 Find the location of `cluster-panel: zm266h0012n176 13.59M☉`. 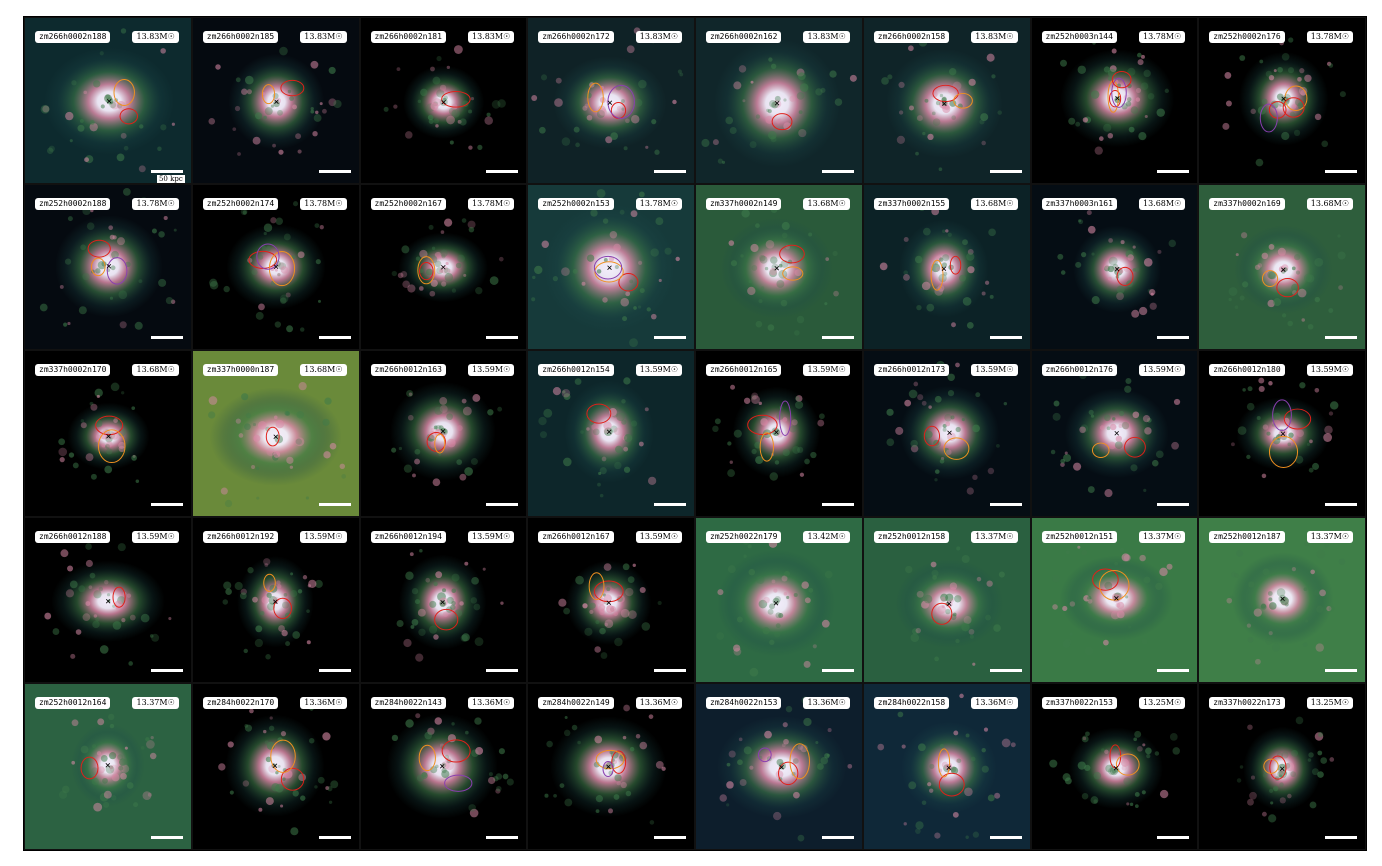

cluster-panel: zm266h0012n176 13.59M☉ is located at coordinates (1114, 433).